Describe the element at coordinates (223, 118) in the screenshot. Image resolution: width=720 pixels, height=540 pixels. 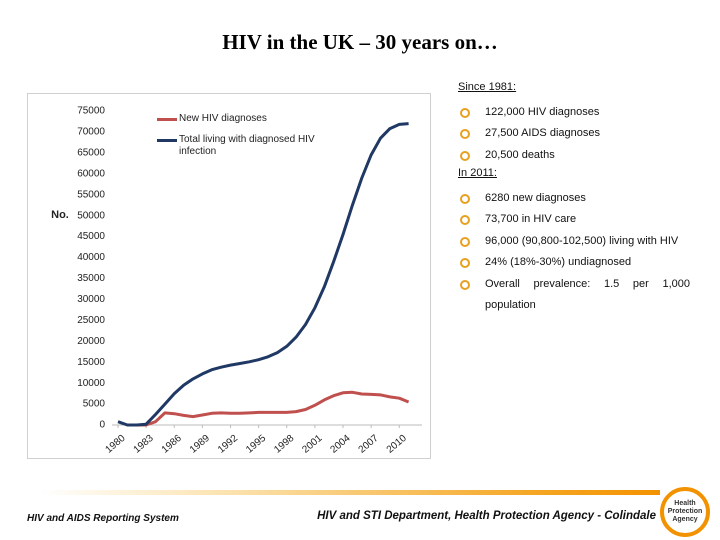
I see `legend-label: New HIV diagnoses` at that location.